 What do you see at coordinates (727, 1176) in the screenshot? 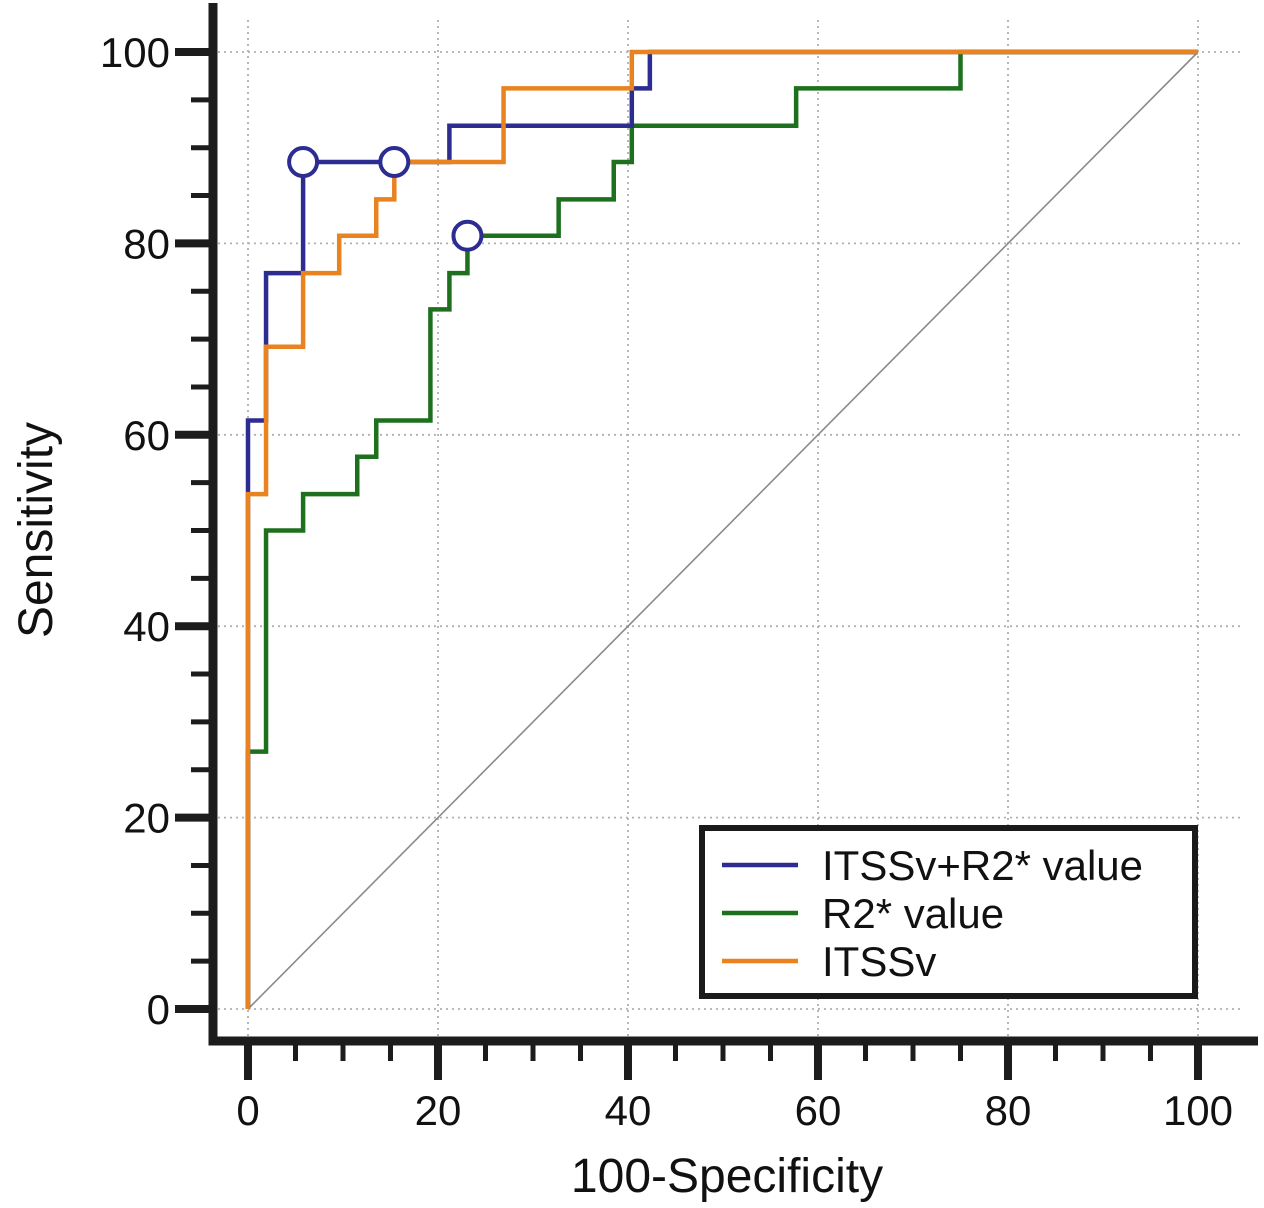
I see `x-axis-title: 100-Specificity` at bounding box center [727, 1176].